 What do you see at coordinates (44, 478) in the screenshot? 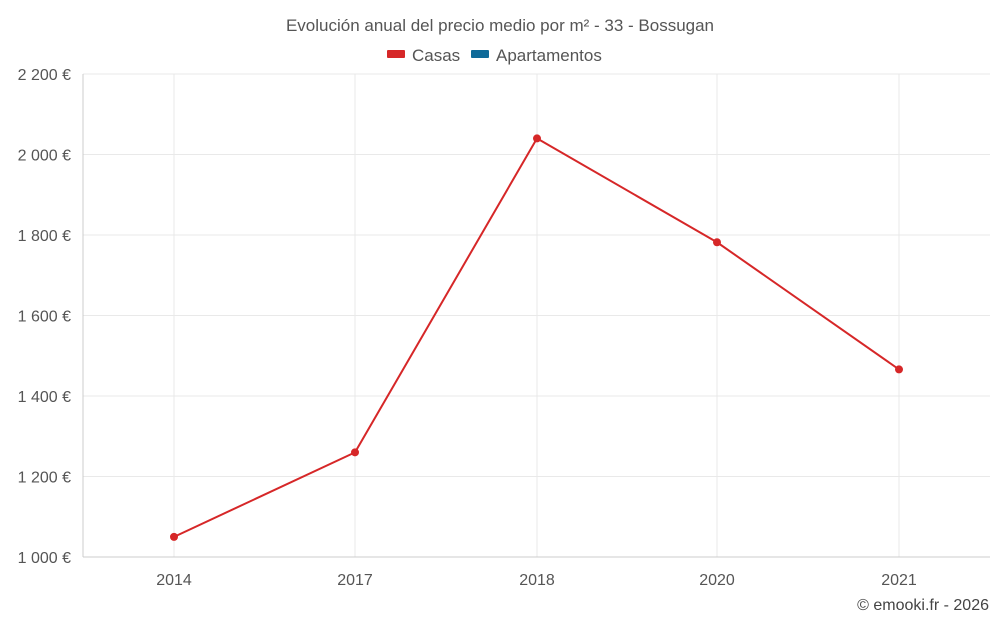
I see `y-tick-label: 1 200 €` at bounding box center [44, 478].